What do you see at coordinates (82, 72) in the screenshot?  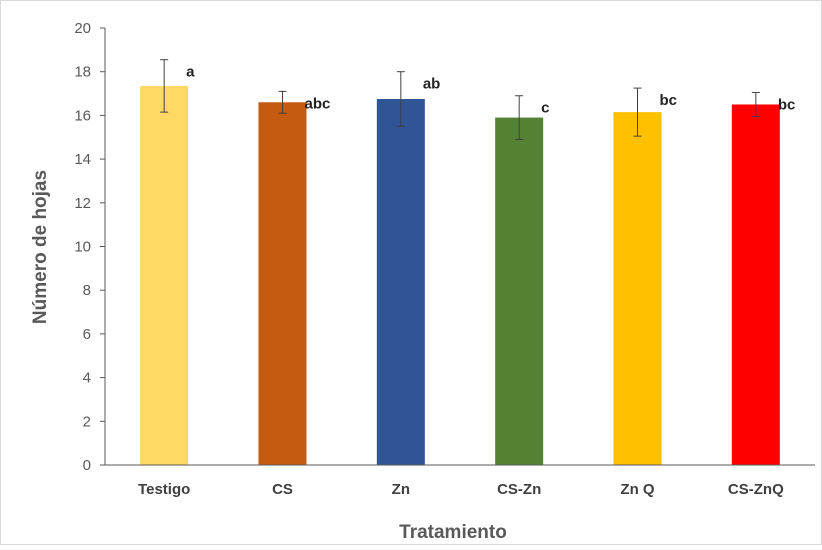 I see `y-tick-label: 18` at bounding box center [82, 72].